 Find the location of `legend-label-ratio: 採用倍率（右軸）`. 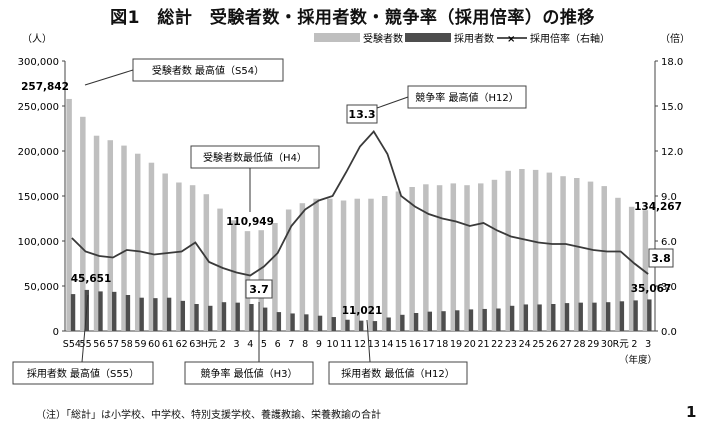

legend-label-ratio: 採用倍率（右軸） is located at coordinates (570, 38).